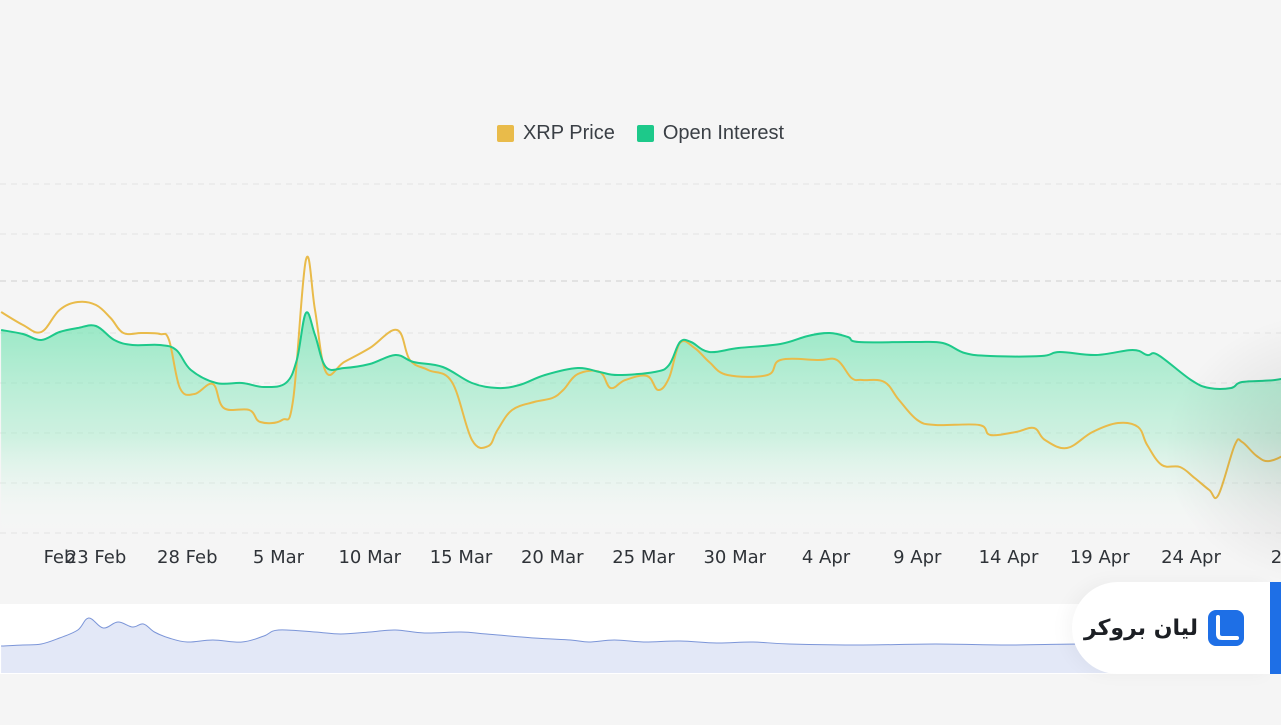  What do you see at coordinates (279, 557) in the screenshot?
I see `x-tick-label: 5 Mar` at bounding box center [279, 557].